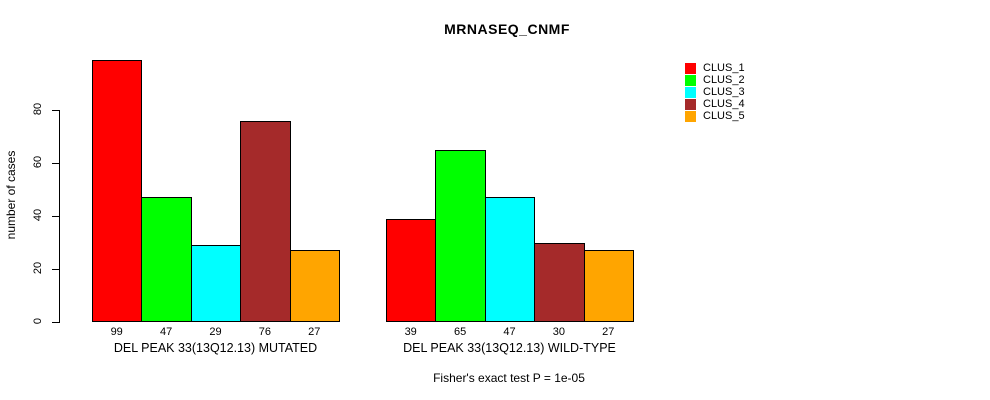  Describe the element at coordinates (460, 332) in the screenshot. I see `bar-value-label: 65` at that location.